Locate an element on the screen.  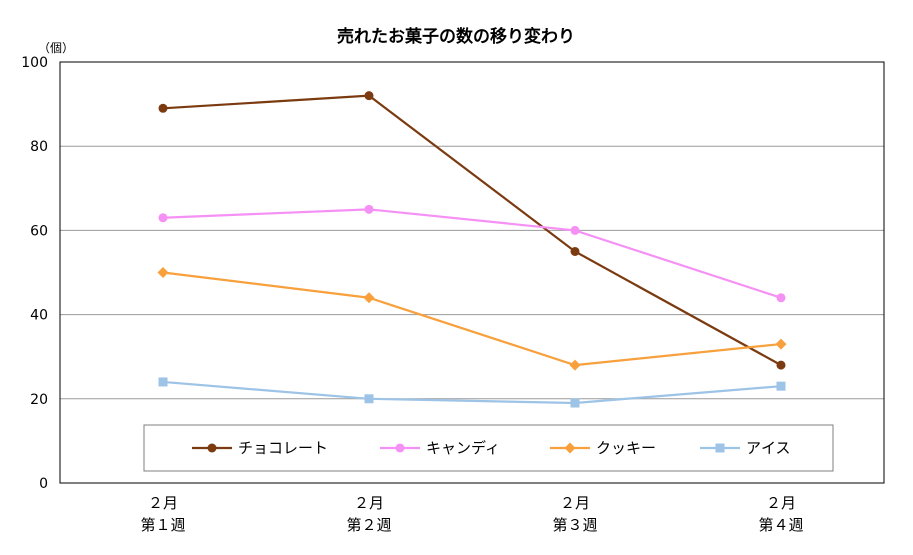
chart-title: 売れたお菓子の数の移り変わり is located at coordinates (456, 36).